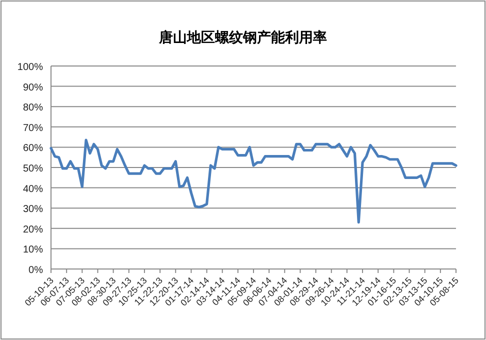 The width and height of the screenshot is (486, 340). What do you see at coordinates (33, 148) in the screenshot?
I see `y-tick-label: 60%` at bounding box center [33, 148].